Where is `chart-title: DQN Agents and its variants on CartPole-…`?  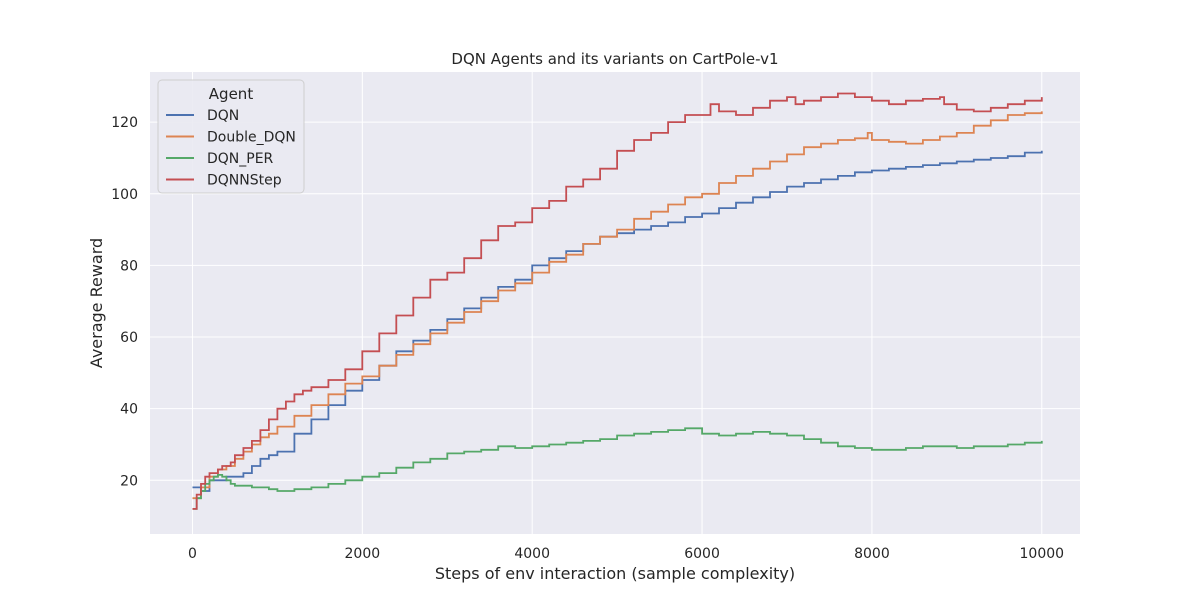
chart-title: DQN Agents and its variants on CartPole-… is located at coordinates (614, 59).